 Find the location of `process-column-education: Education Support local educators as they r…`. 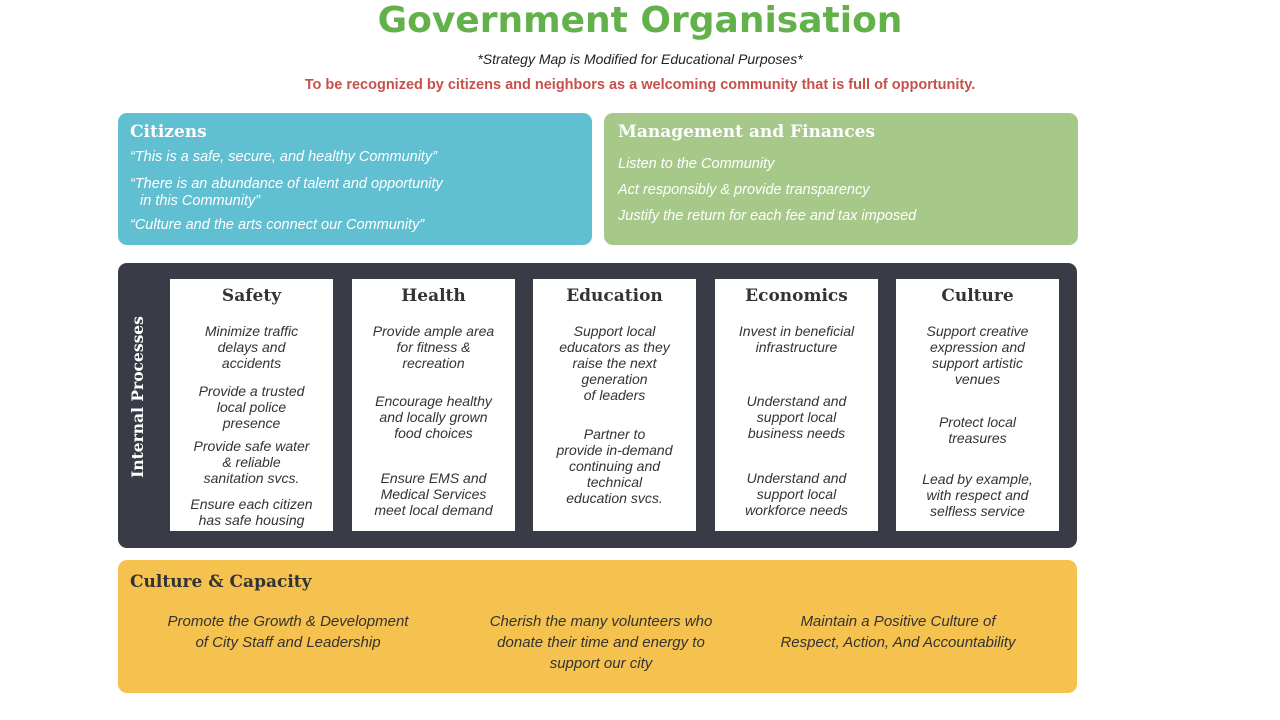

process-column-education: Education Support local educators as they r… is located at coordinates (614, 405).